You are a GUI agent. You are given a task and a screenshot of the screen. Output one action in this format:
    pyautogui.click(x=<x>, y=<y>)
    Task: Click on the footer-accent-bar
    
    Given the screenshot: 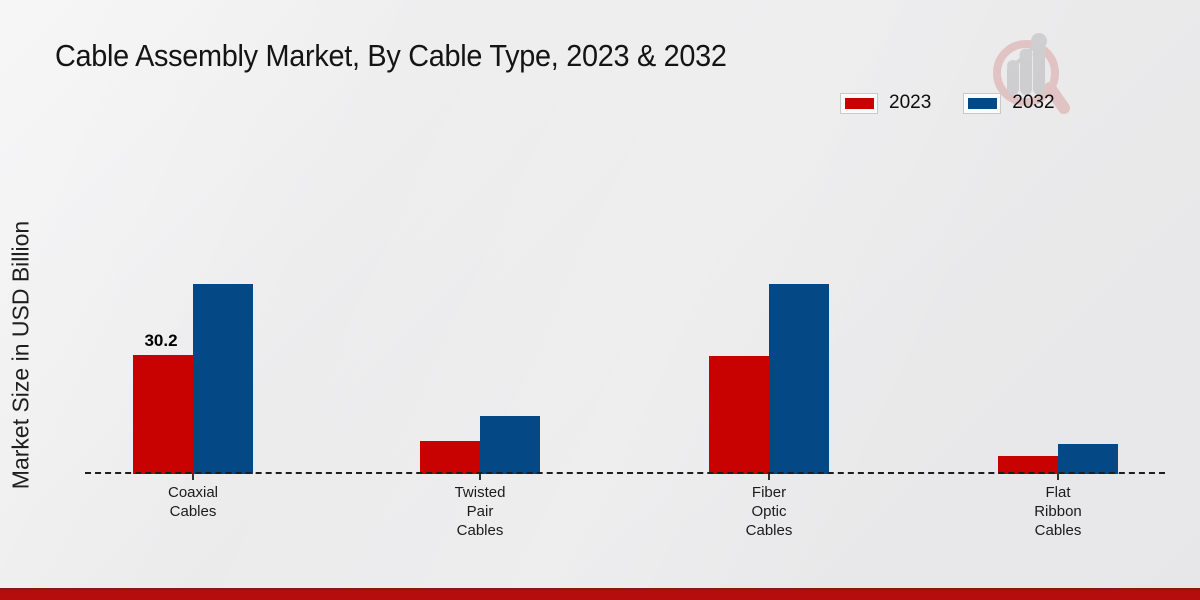 What is the action you would take?
    pyautogui.click(x=600, y=594)
    